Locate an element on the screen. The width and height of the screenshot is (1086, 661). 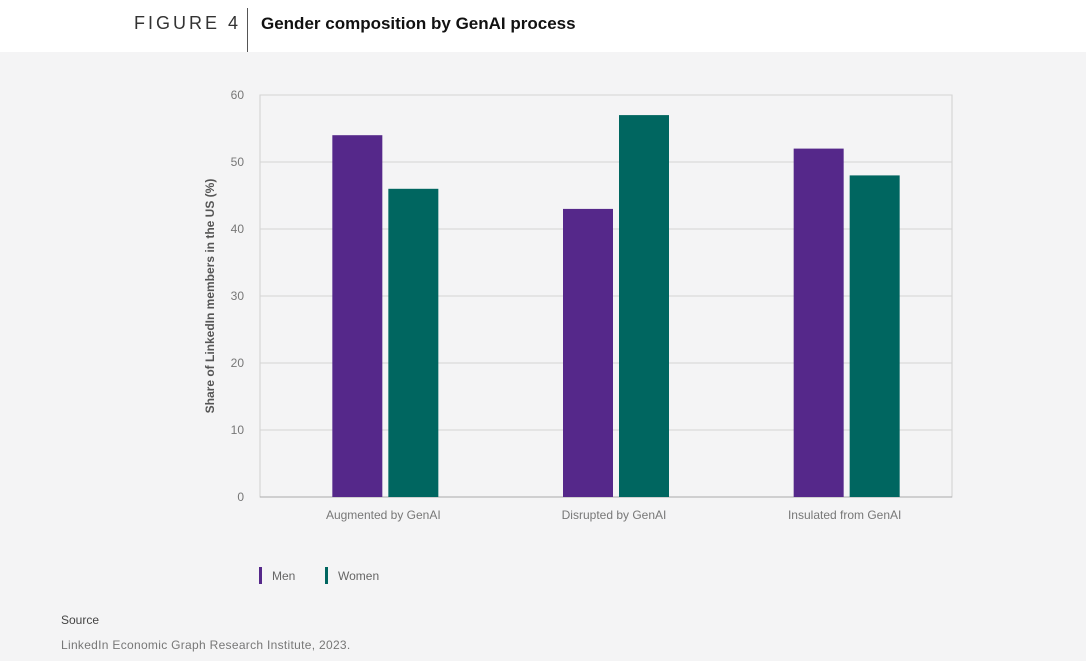
legend-label-women: Women is located at coordinates (359, 575).